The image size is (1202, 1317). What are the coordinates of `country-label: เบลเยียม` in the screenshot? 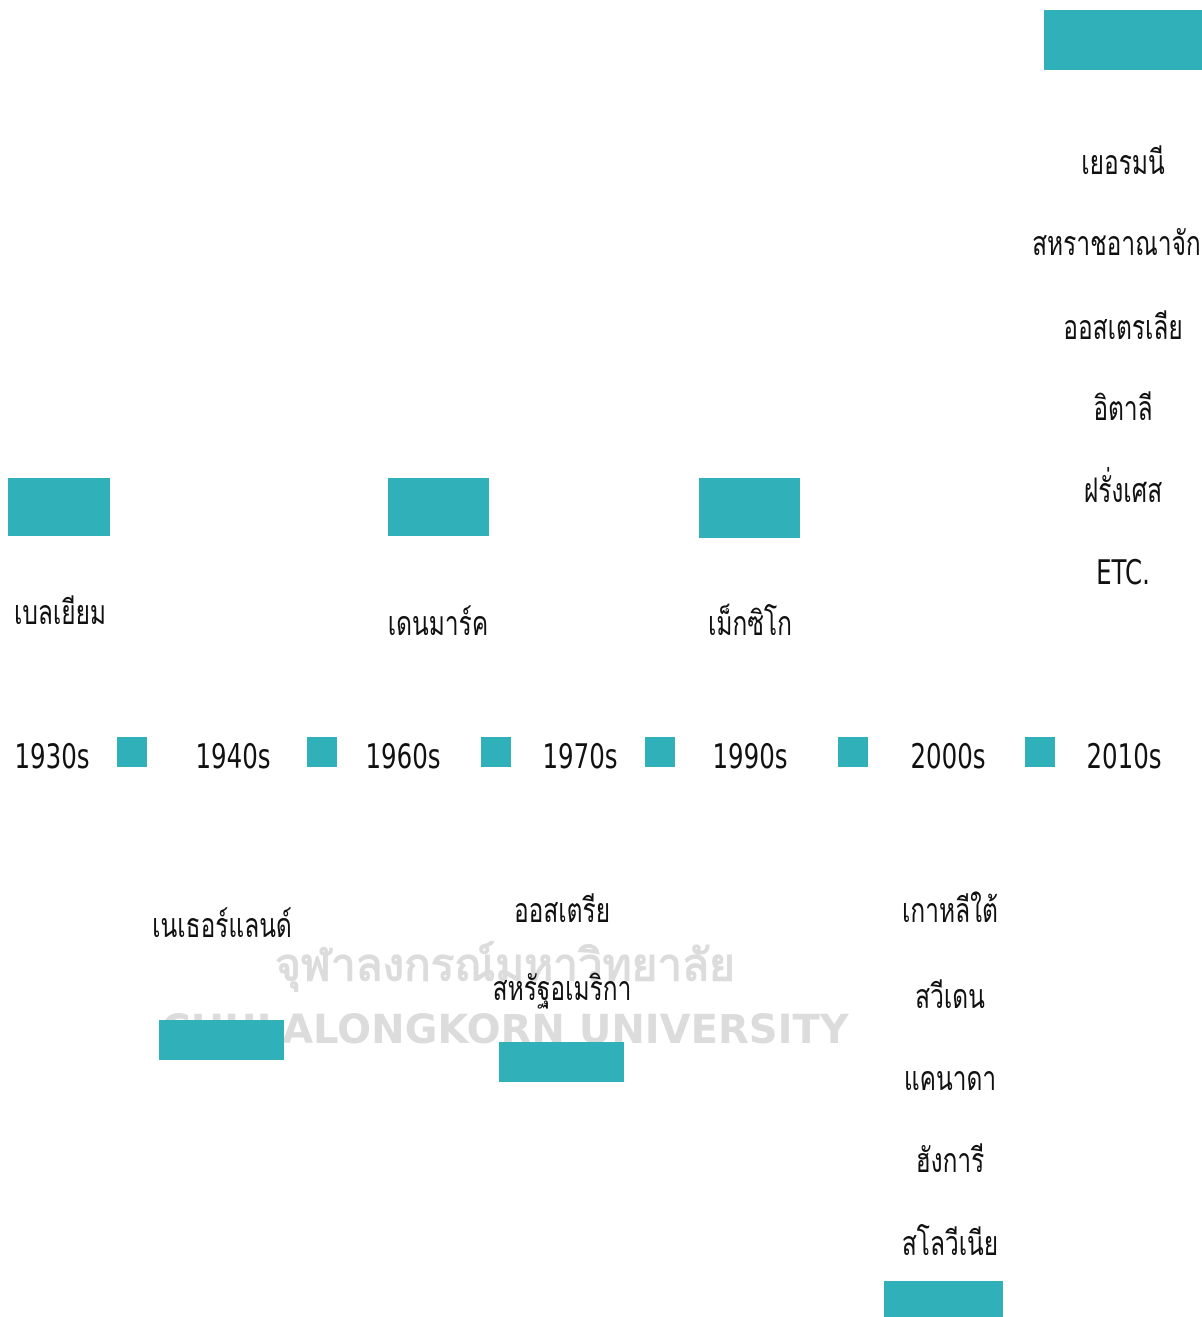 It's located at (60, 613).